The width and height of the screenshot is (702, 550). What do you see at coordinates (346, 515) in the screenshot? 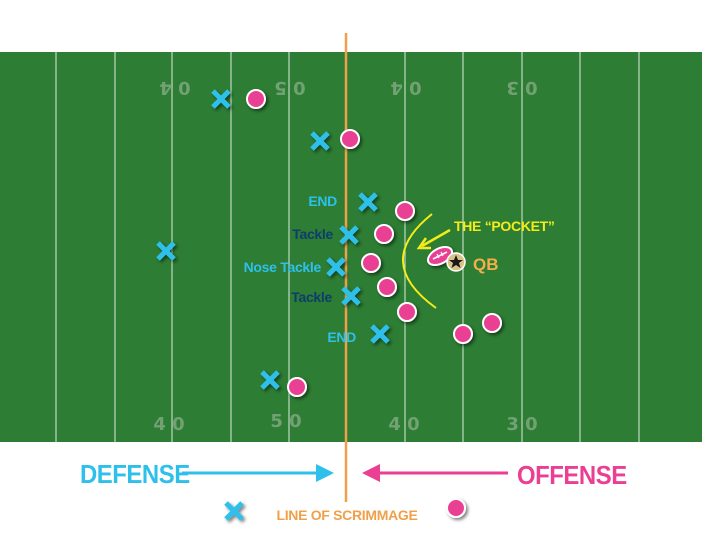
I see `legend-line-of-scrimmage: LINE OF SCRIMMAGE` at bounding box center [346, 515].